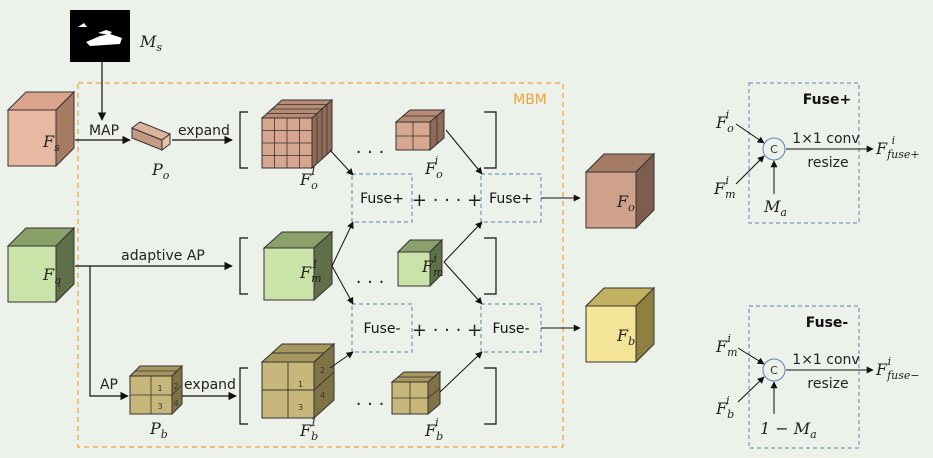 The image size is (933, 458). What do you see at coordinates (530, 100) in the screenshot?
I see `mbm-label: MBM` at bounding box center [530, 100].